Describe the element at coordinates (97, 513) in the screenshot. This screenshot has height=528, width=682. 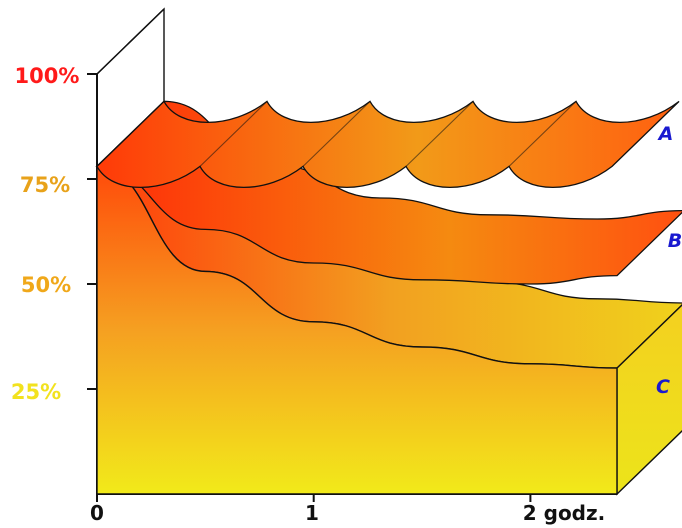
I see `x-tick-label-0: 0` at that location.